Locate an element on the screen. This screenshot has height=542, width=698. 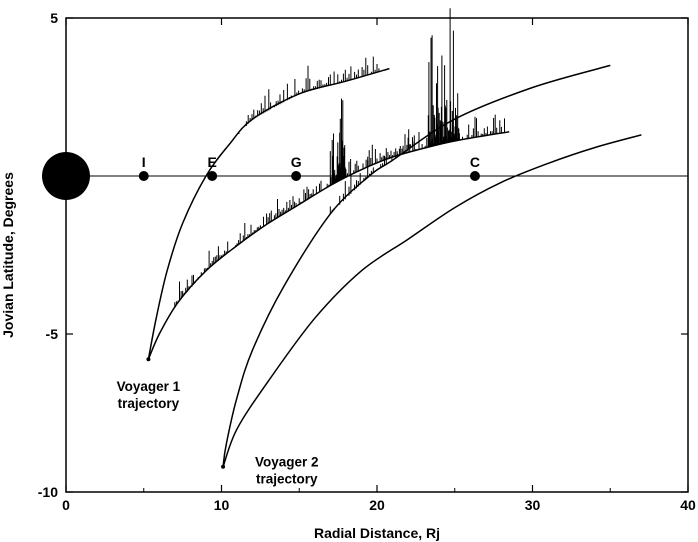
moon-marker-c is located at coordinates (474, 176).